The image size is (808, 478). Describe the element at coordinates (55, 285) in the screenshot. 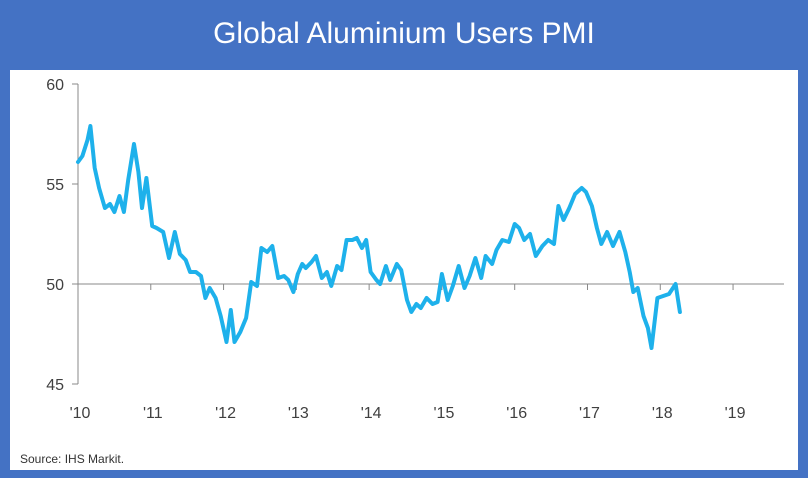

I see `y-tick-label: 50` at that location.